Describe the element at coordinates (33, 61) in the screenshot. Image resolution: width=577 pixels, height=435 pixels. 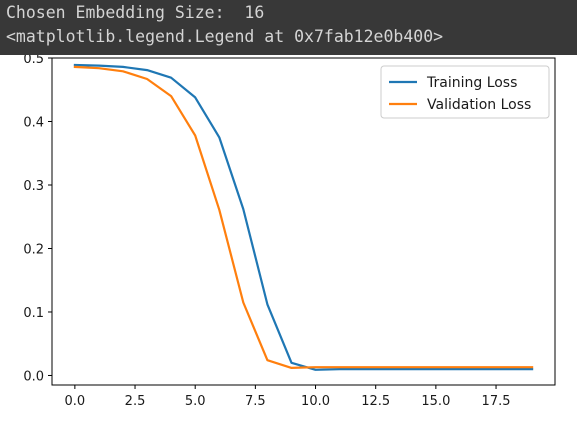
I see `y-tick-label: 0.5` at that location.